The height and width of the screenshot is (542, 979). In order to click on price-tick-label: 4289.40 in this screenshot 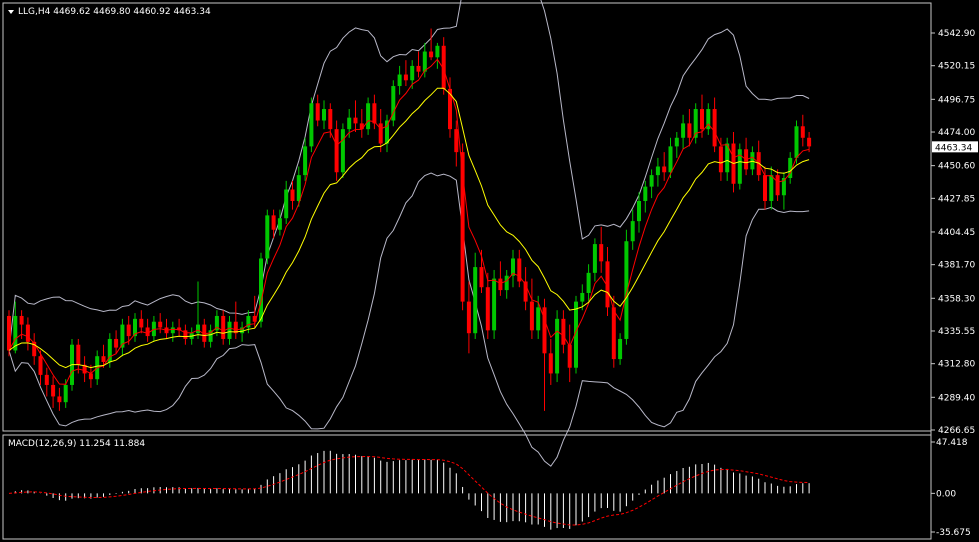, I will do `click(956, 398)`.